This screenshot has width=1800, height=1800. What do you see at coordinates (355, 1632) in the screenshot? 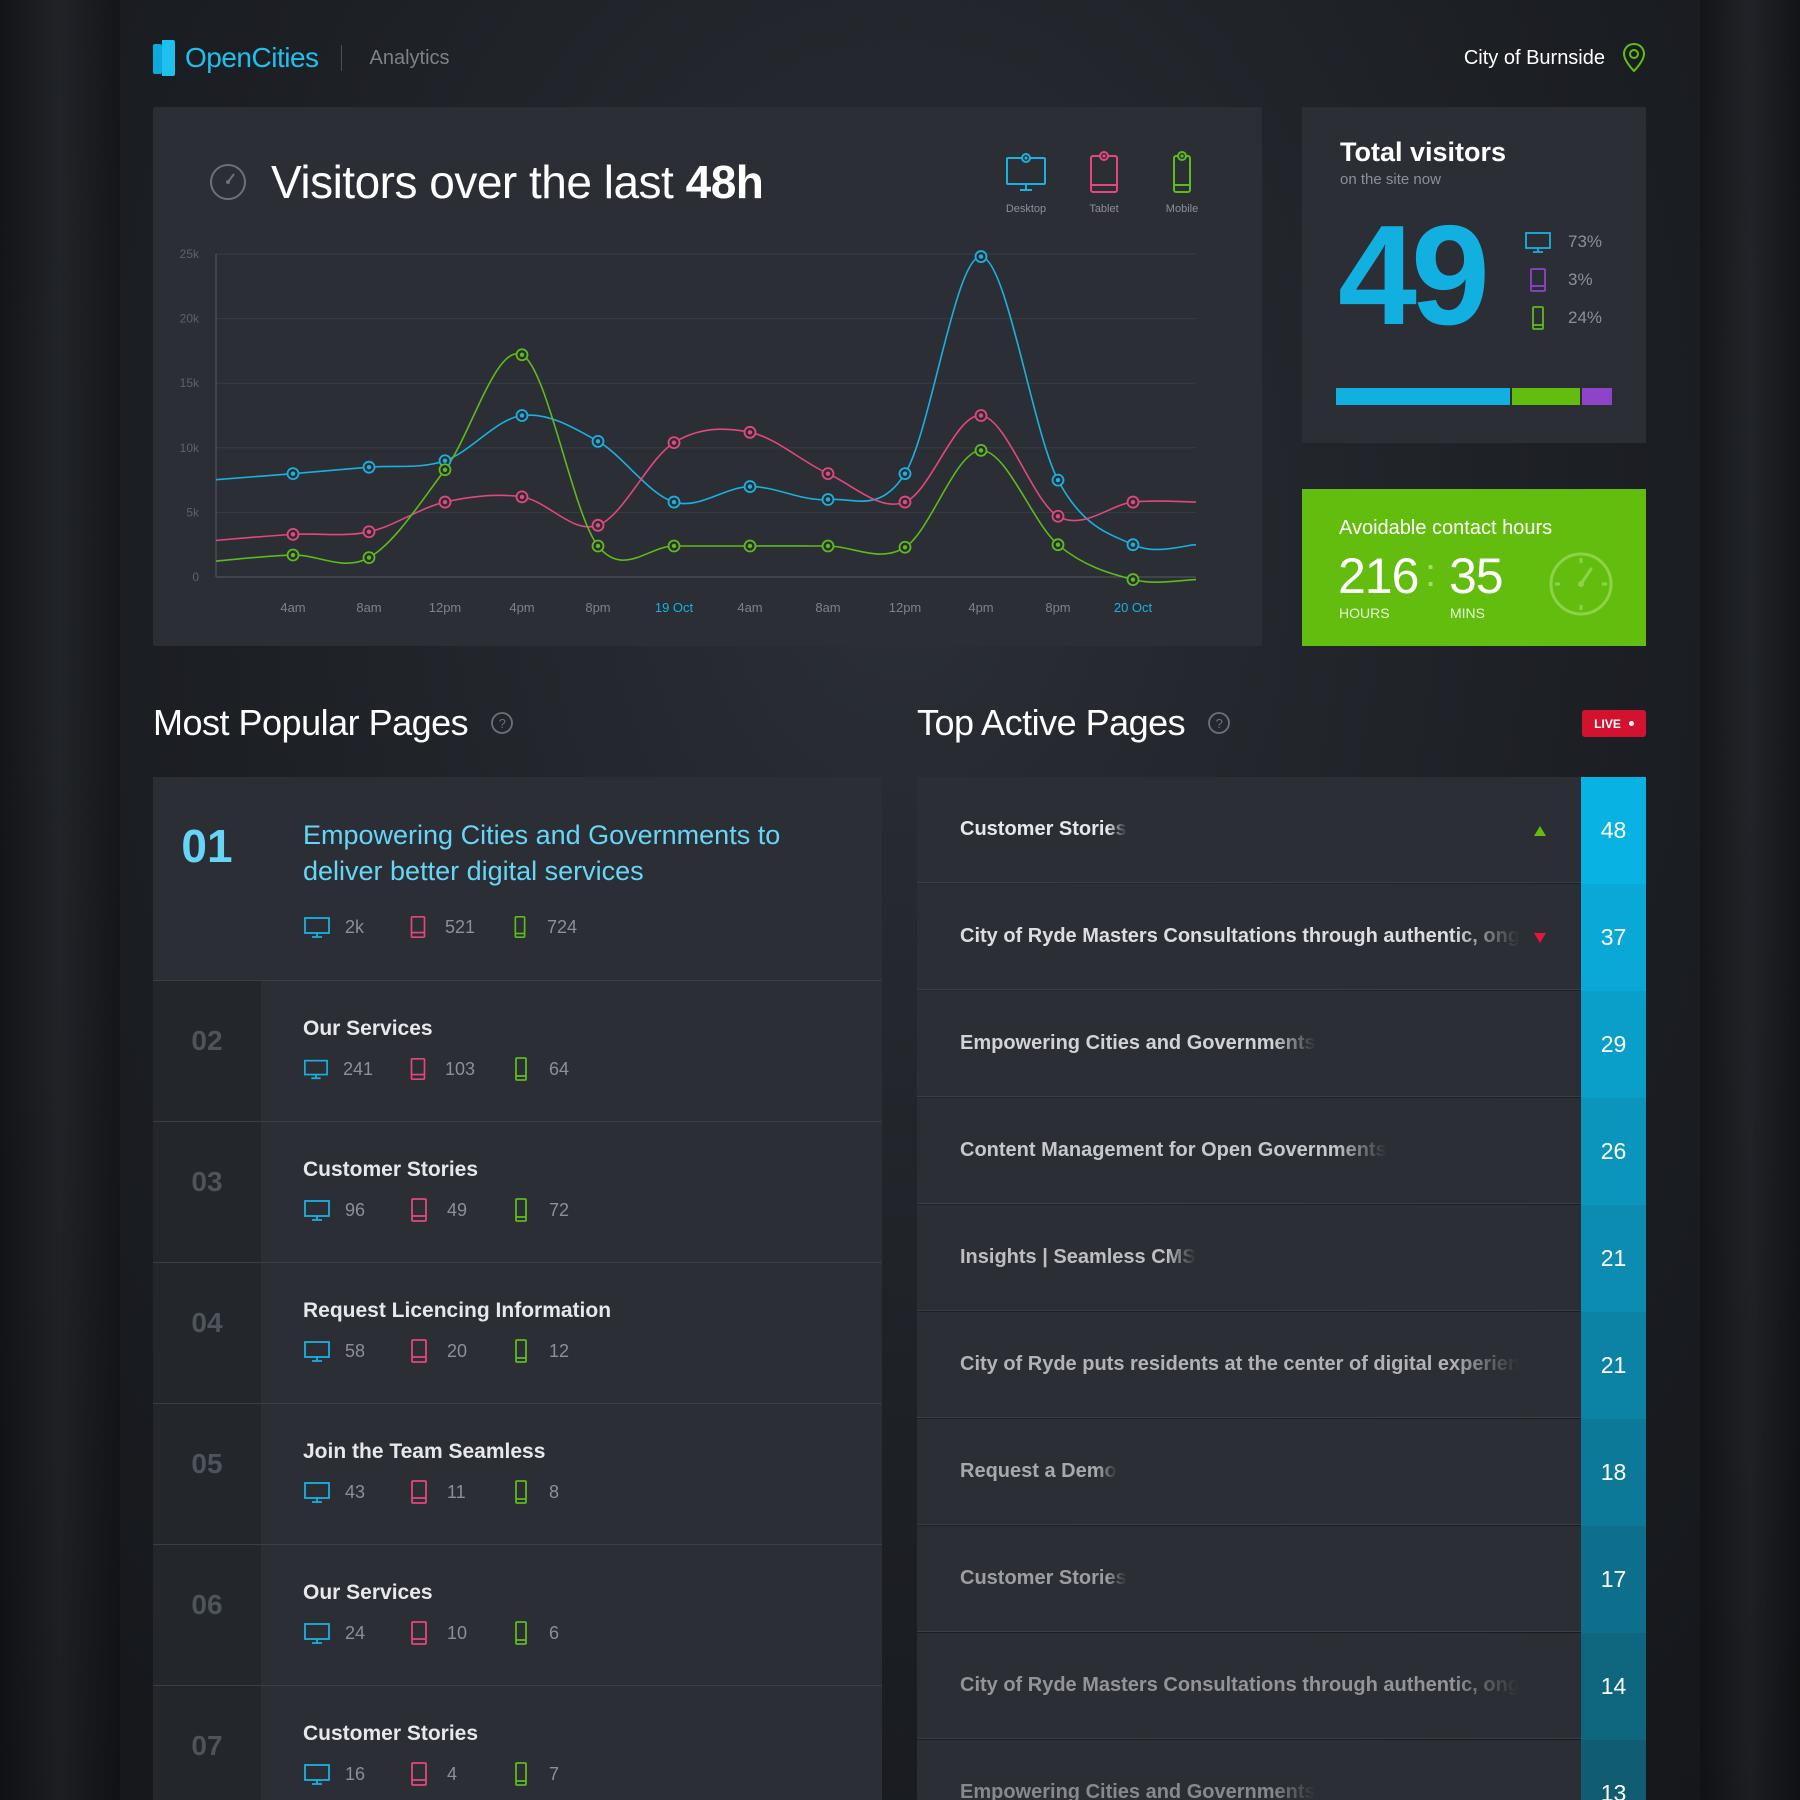
I see `desktop-count: 24` at bounding box center [355, 1632].